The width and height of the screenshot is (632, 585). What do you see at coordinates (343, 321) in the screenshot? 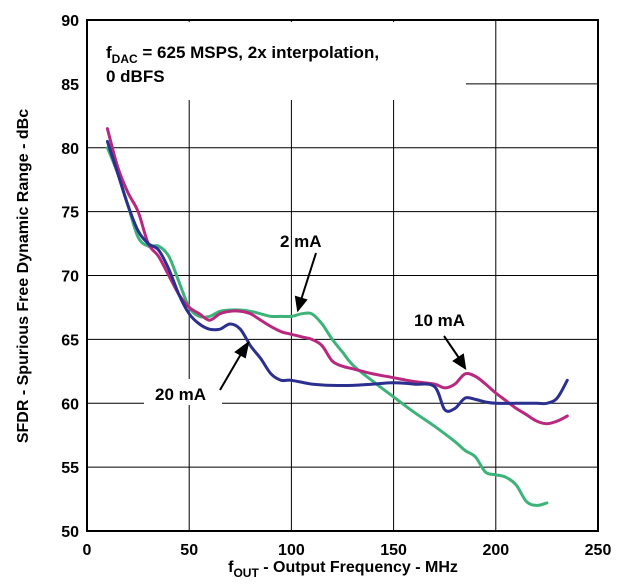
I see `arrows` at bounding box center [343, 321].